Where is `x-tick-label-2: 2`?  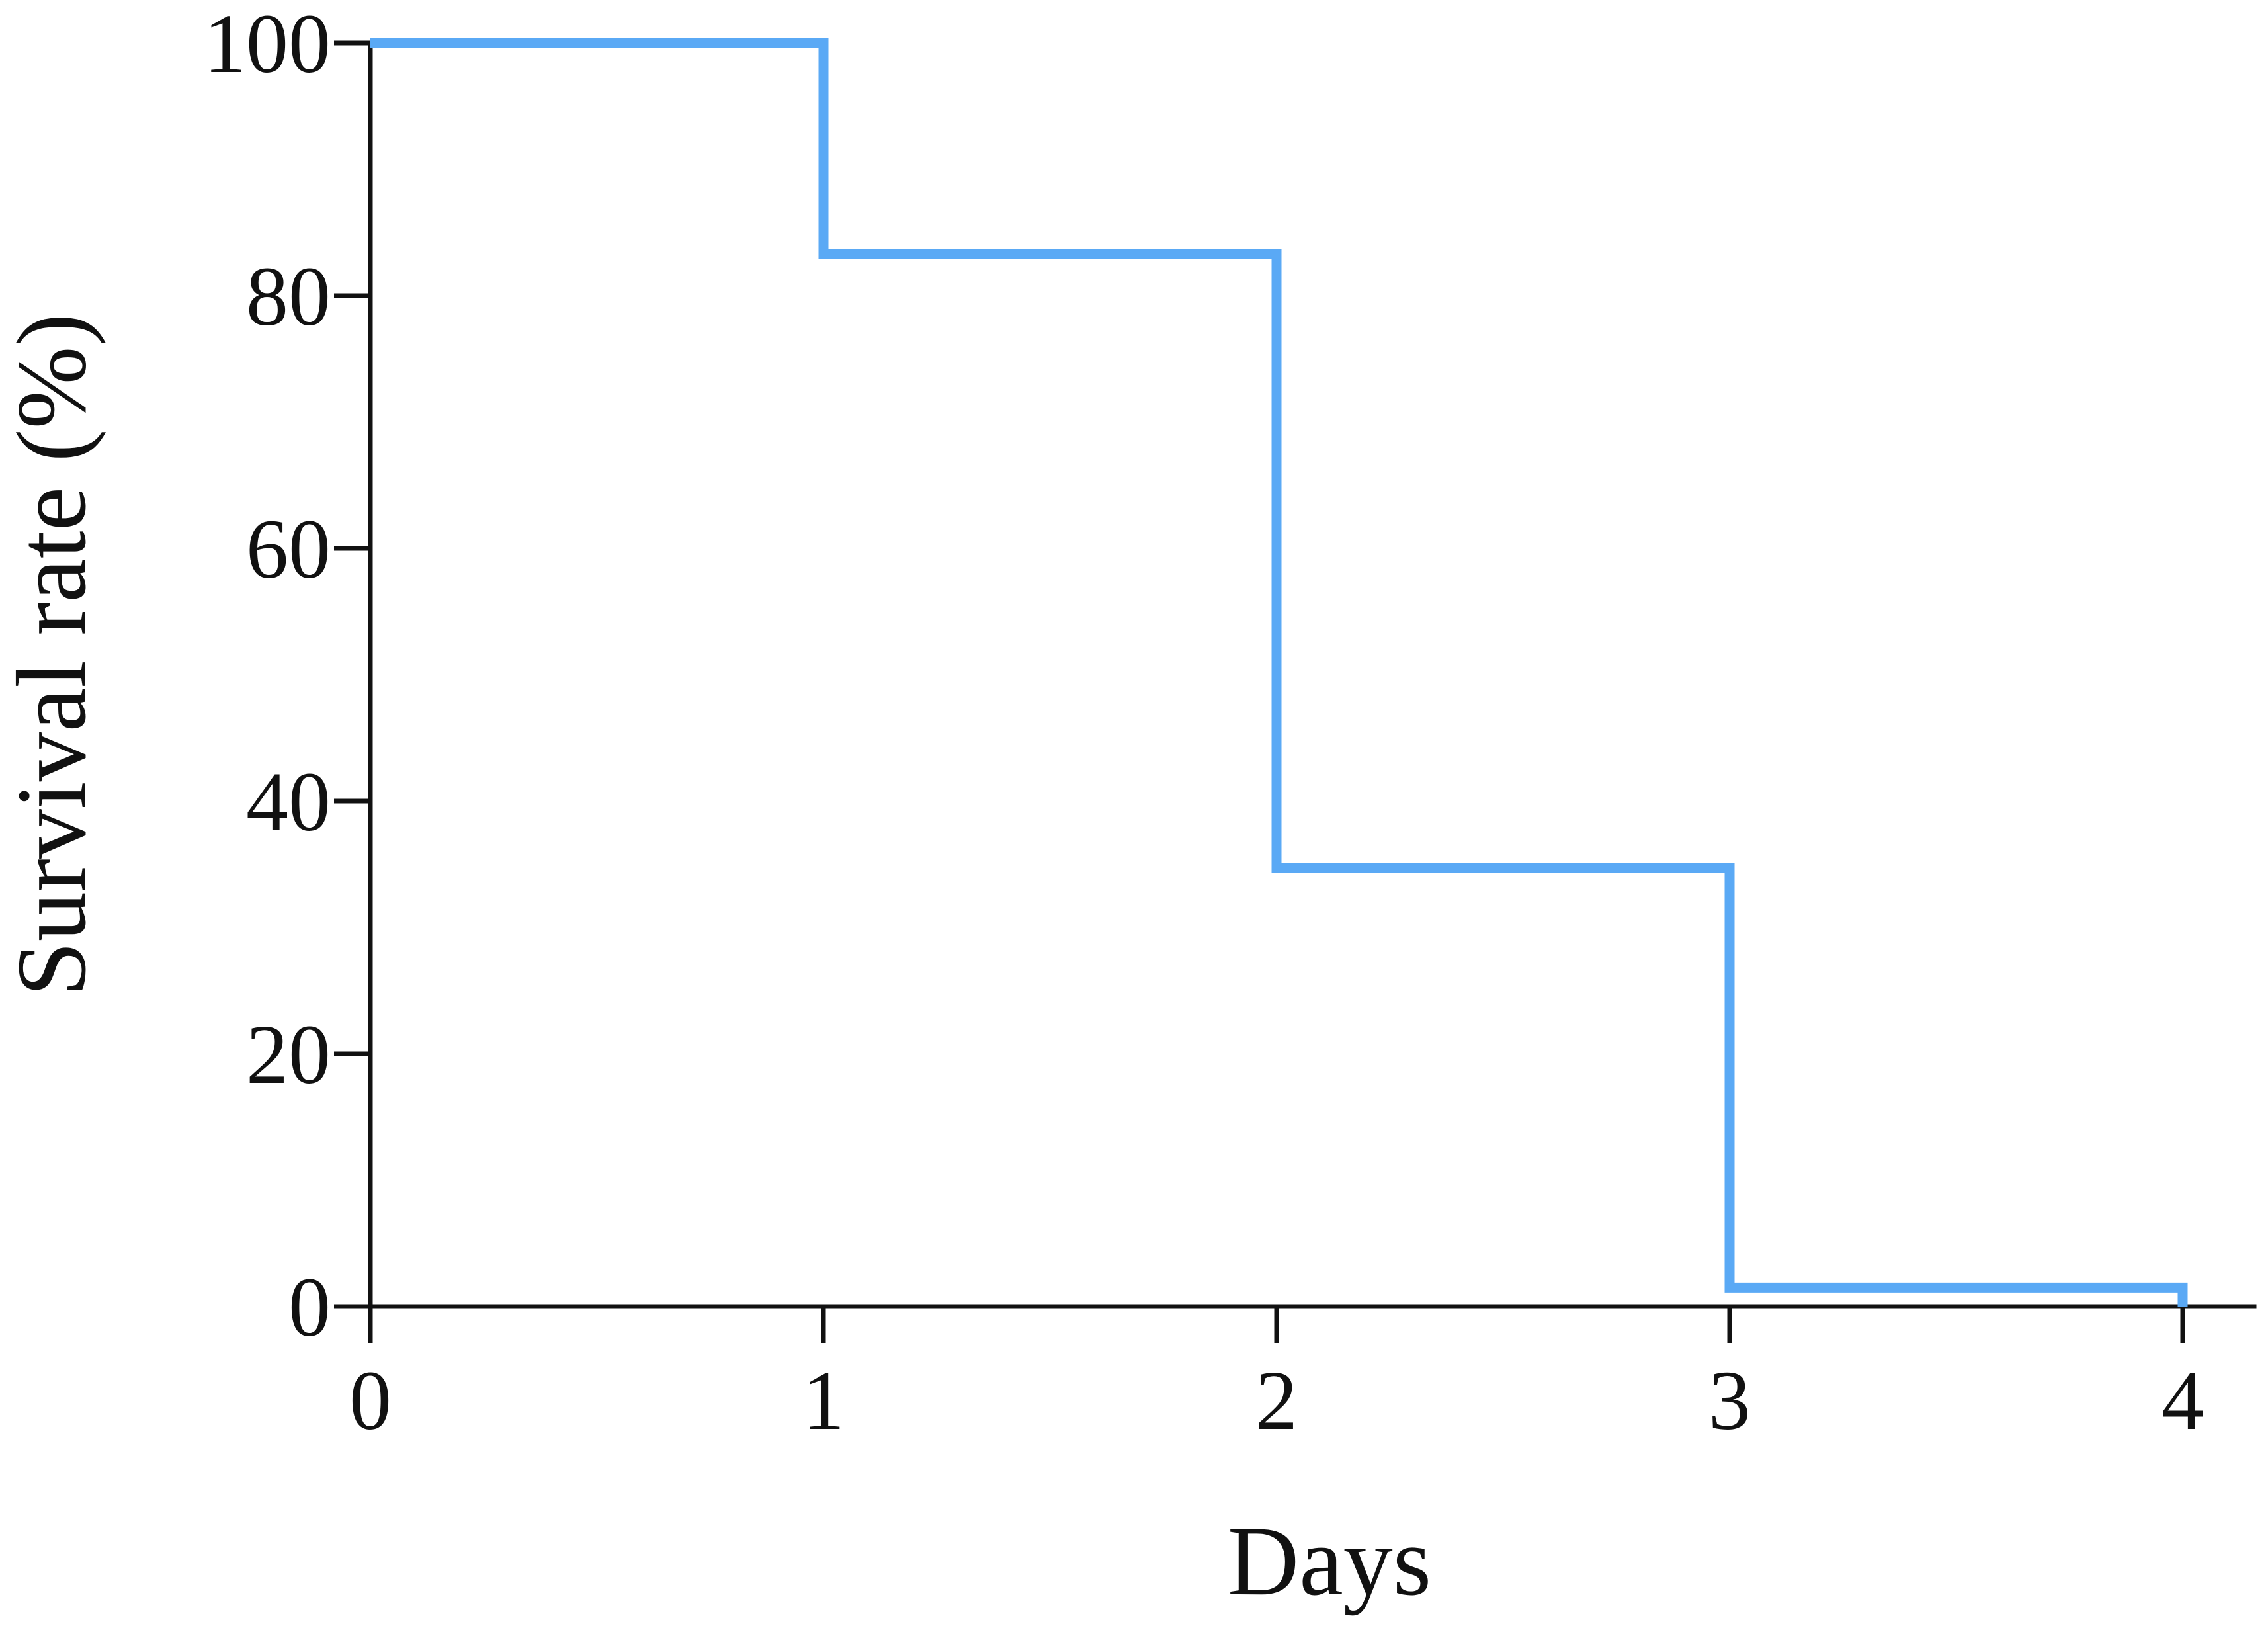 x-tick-label-2: 2 is located at coordinates (1276, 1400).